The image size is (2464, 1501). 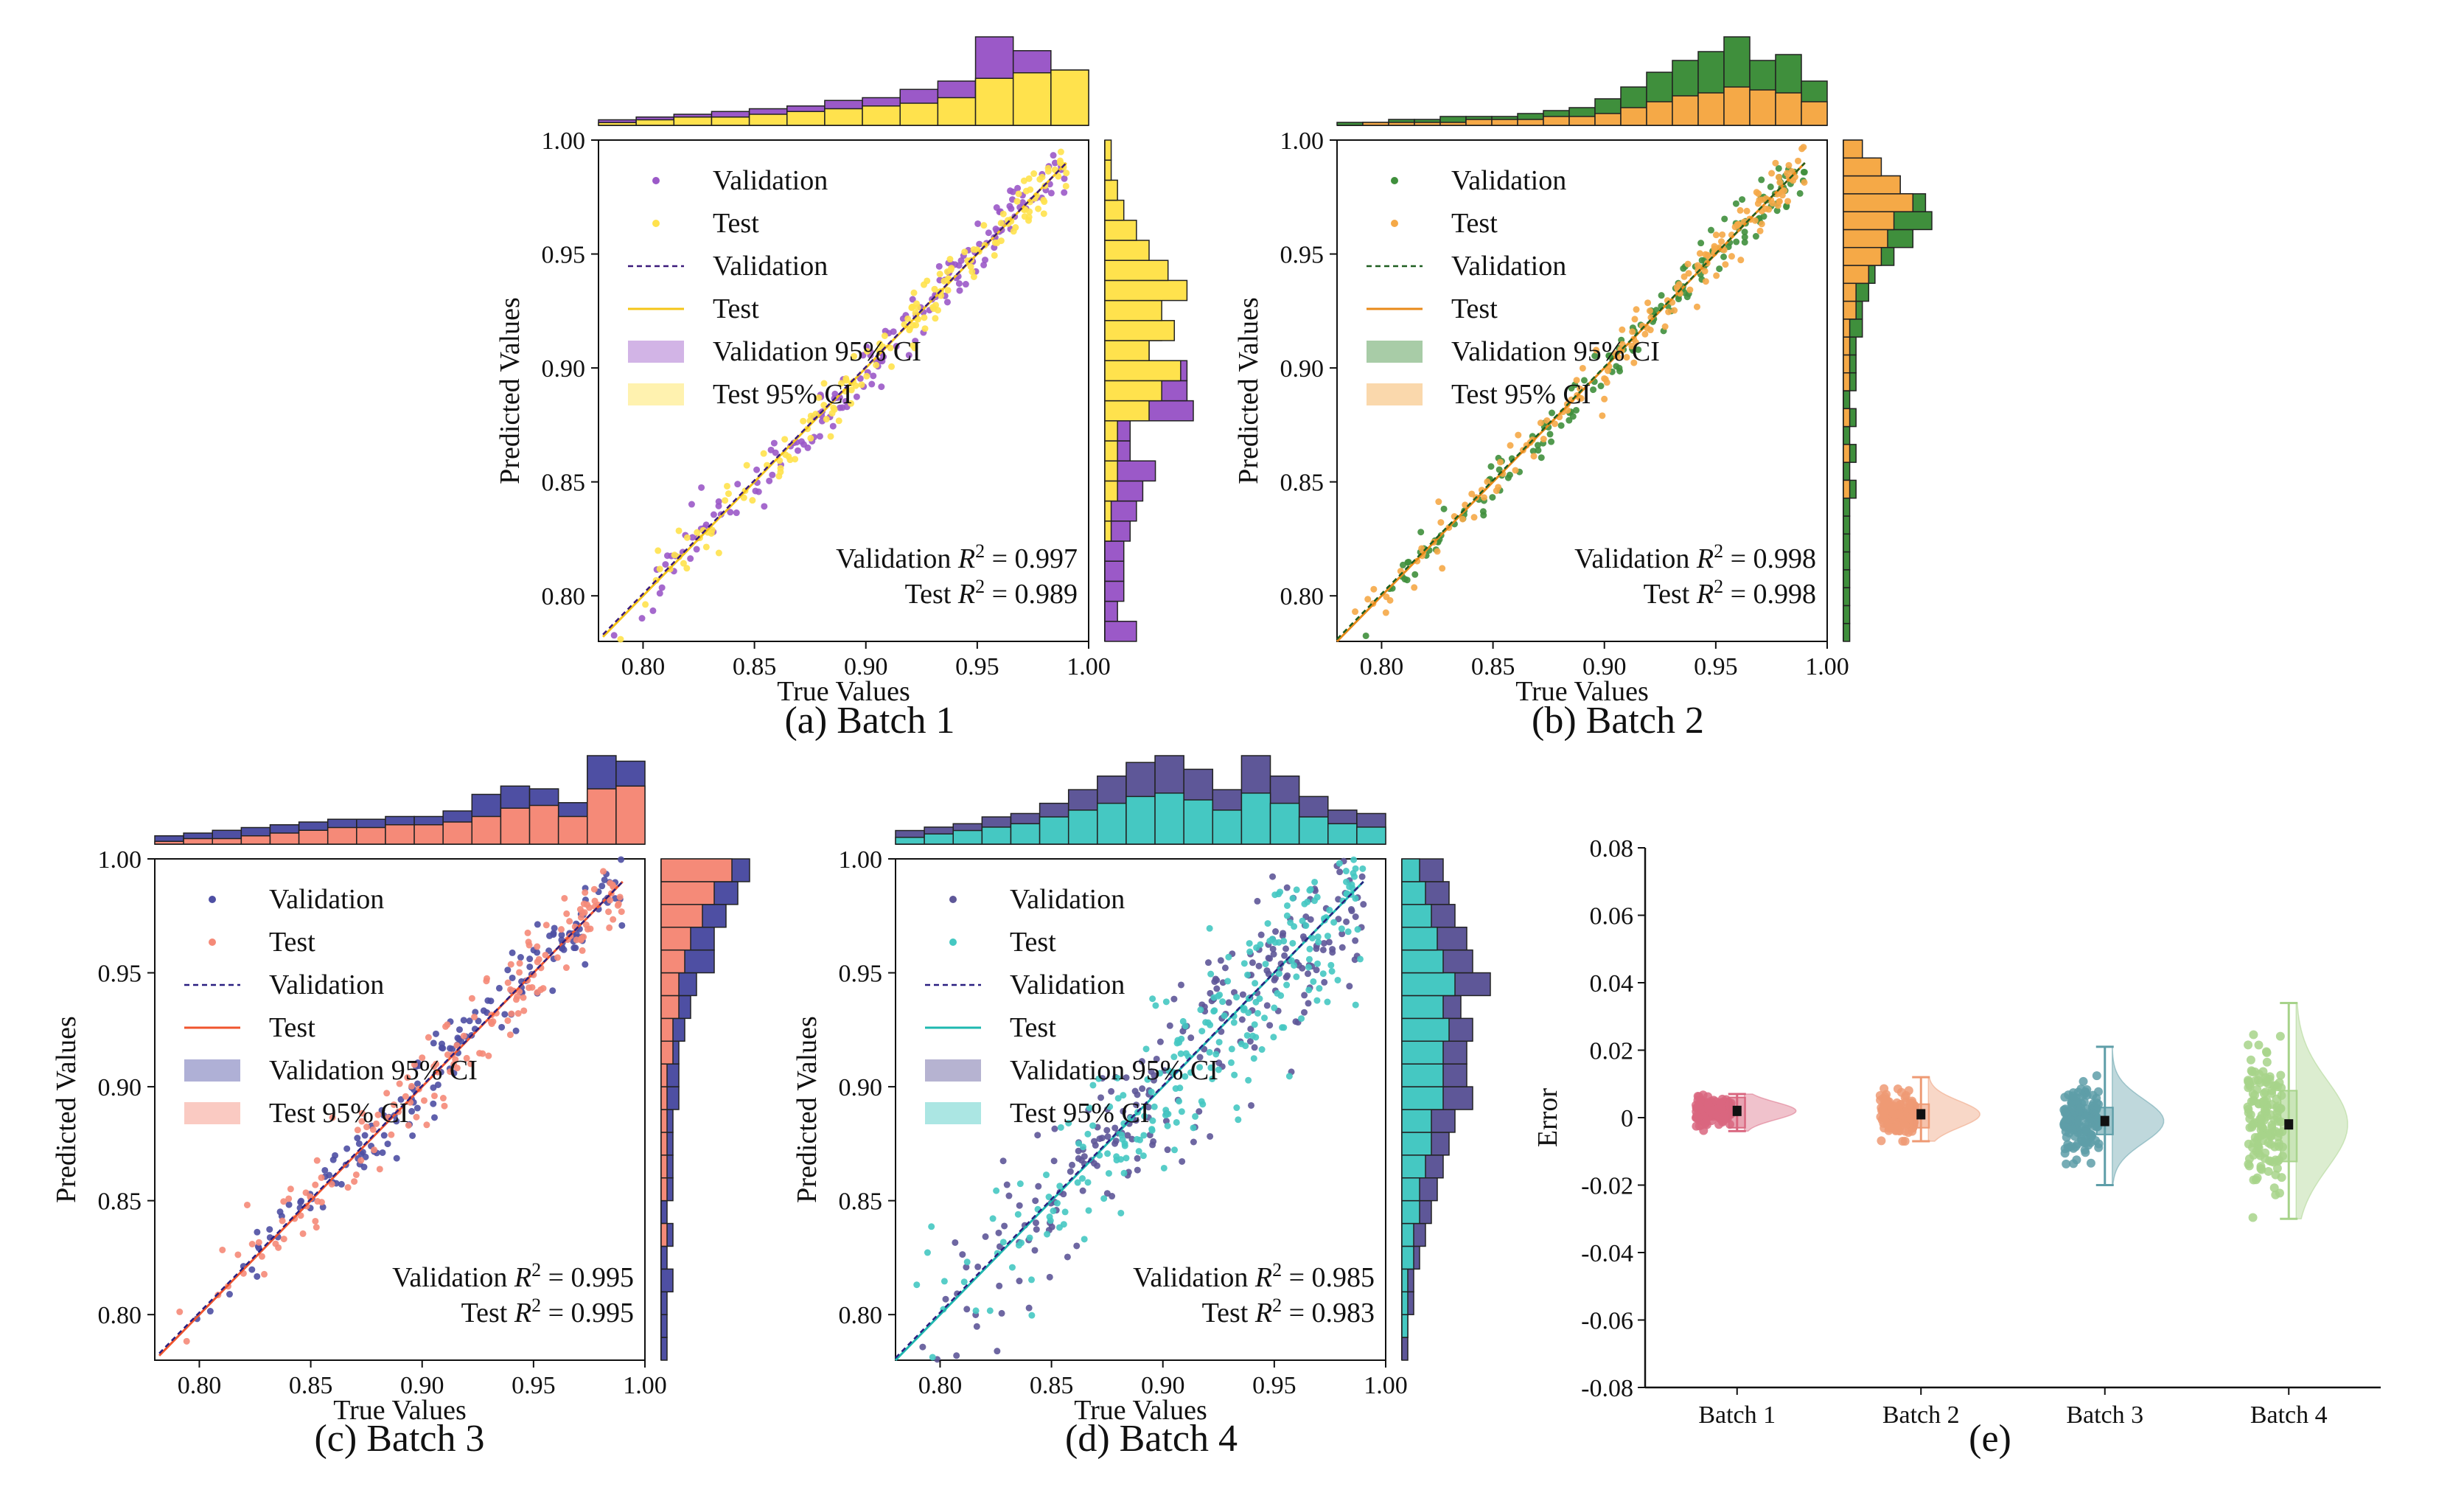 What do you see at coordinates (1140, 1410) in the screenshot?
I see `x-axis-label: True Values` at bounding box center [1140, 1410].